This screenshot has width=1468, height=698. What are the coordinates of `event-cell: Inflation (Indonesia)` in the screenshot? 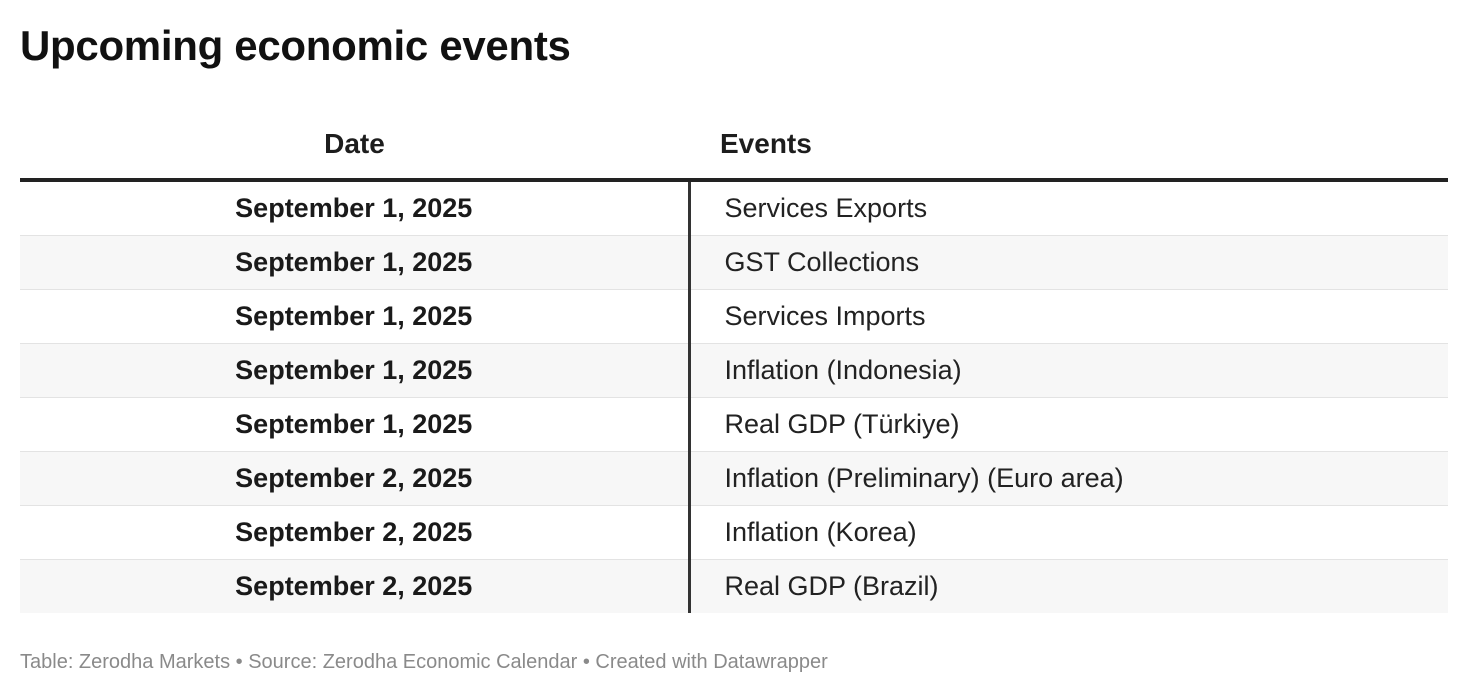 It's located at (1068, 370).